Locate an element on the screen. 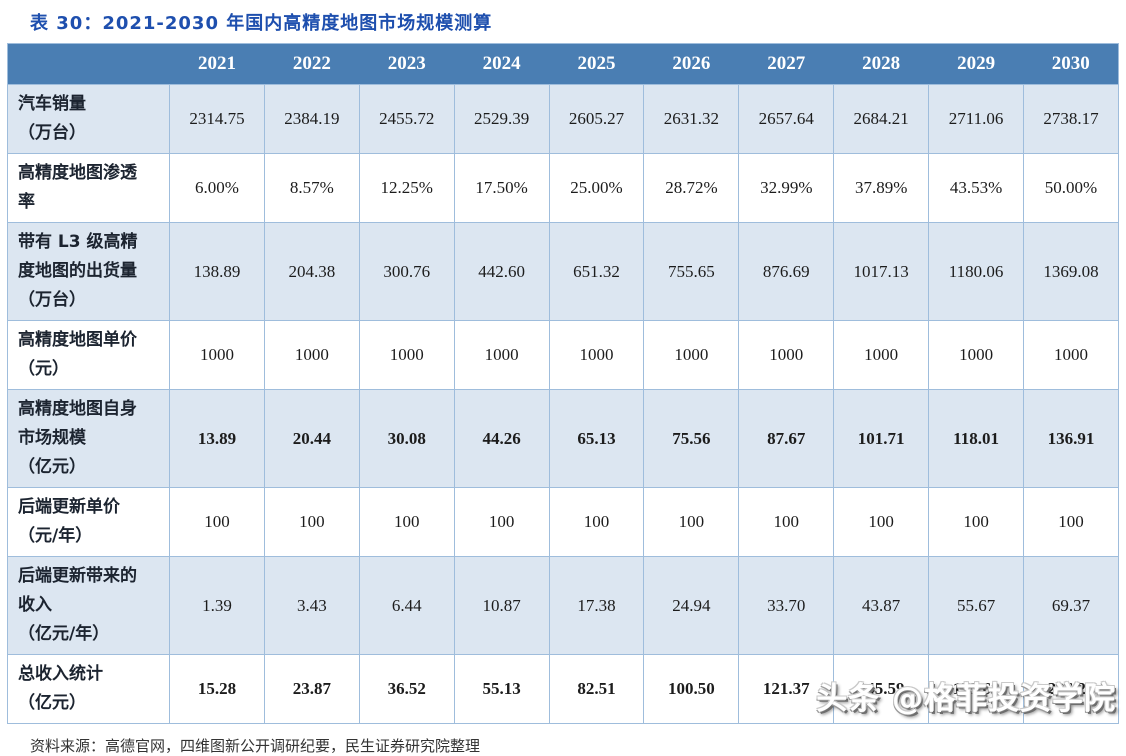  cell-value: 10.87 is located at coordinates (501, 605).